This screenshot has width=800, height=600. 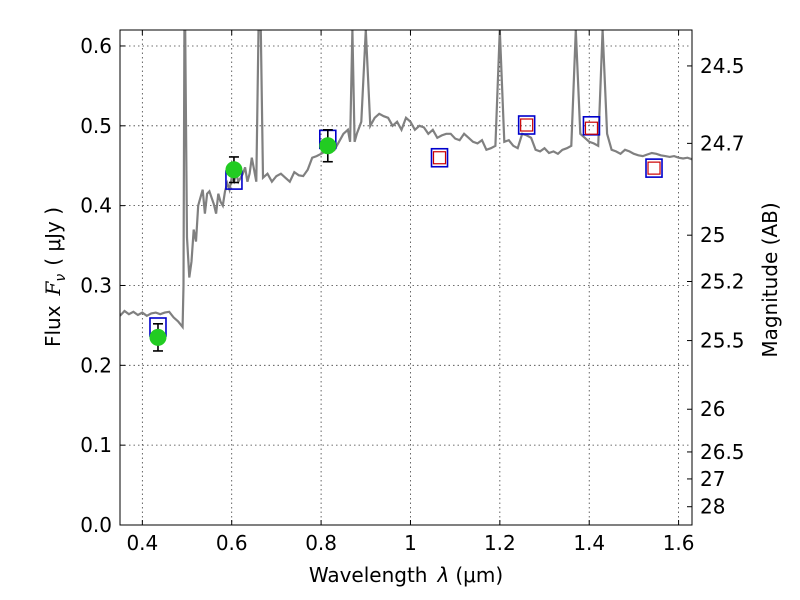 I want to click on magnitude-tick-label: 25.2, so click(x=722, y=281).